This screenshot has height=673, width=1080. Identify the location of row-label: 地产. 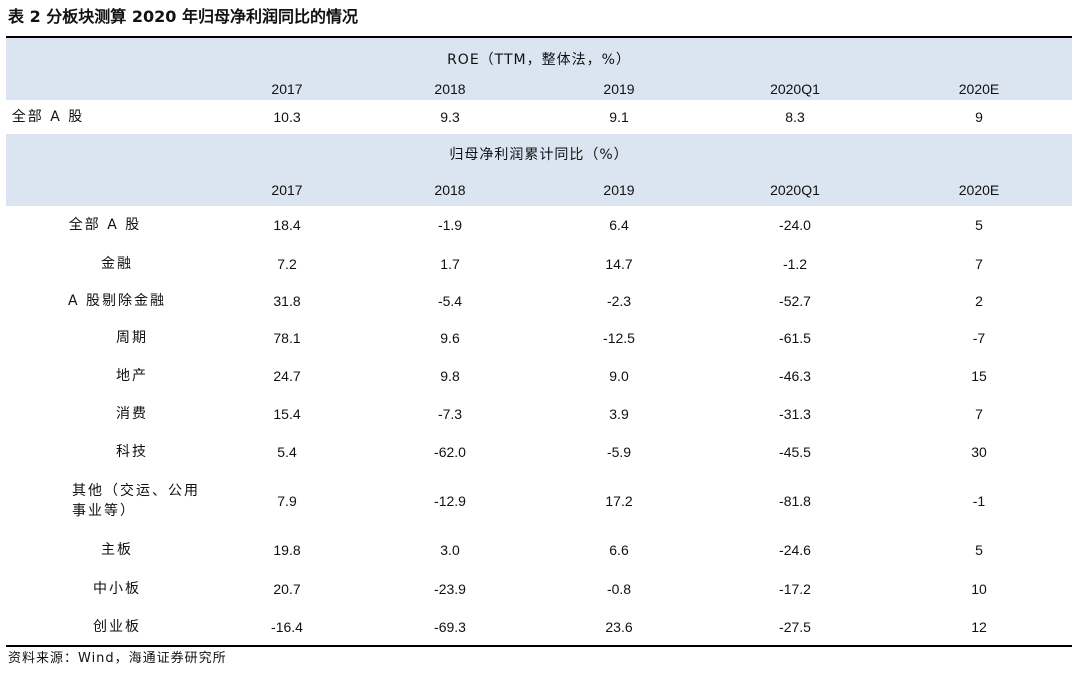
(132, 376).